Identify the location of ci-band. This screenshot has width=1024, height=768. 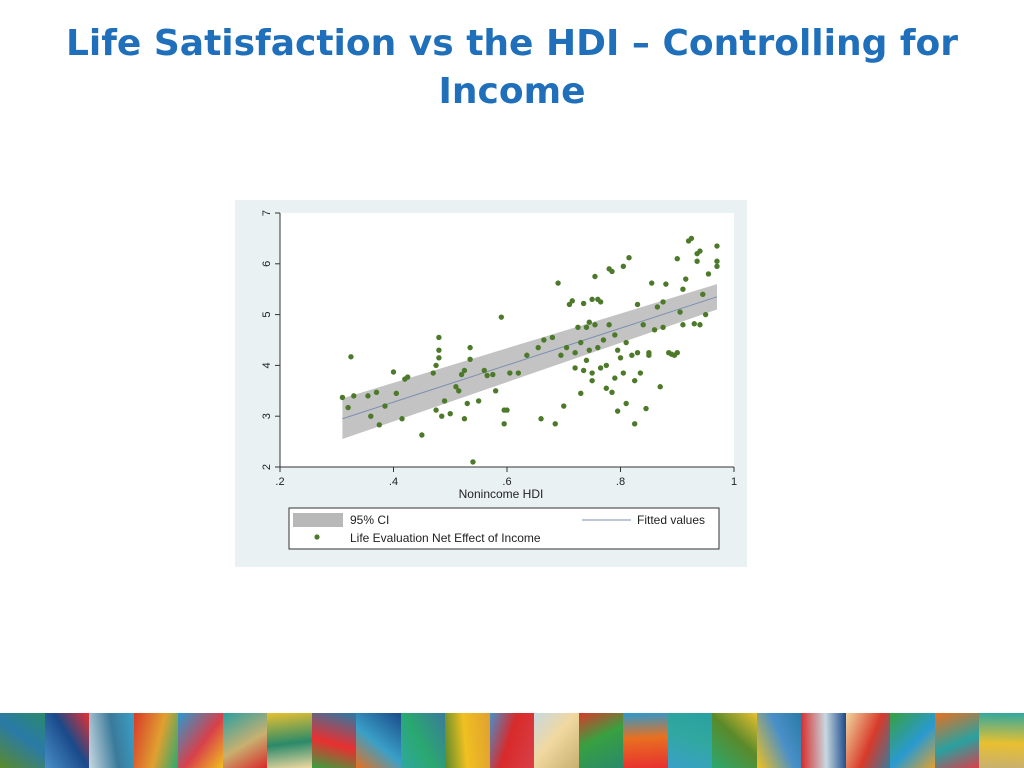
(529, 362).